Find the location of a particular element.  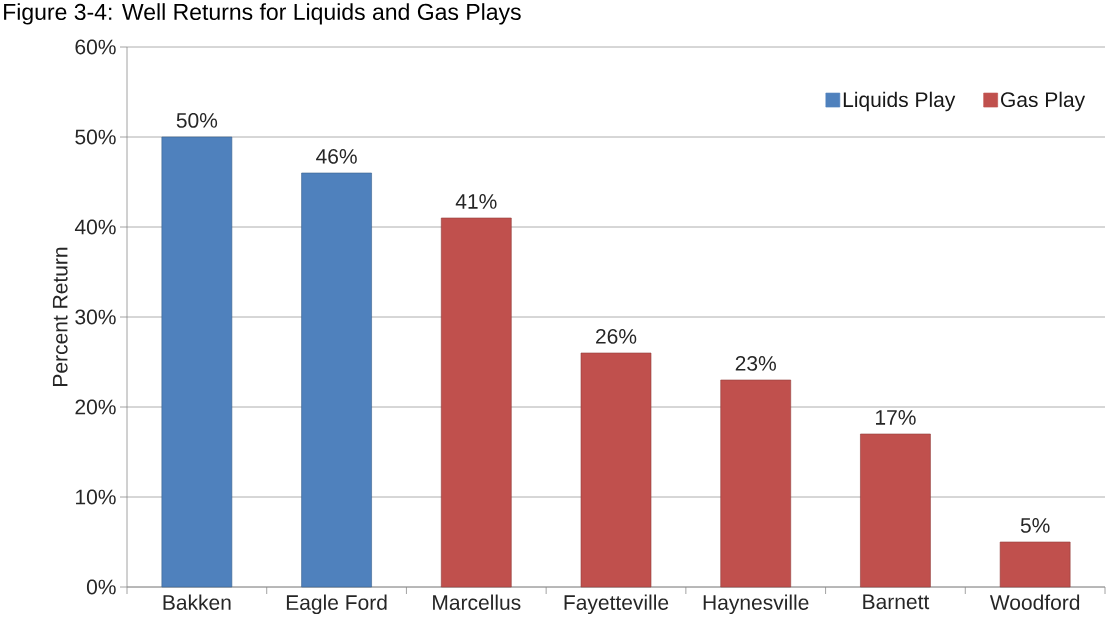

data-label: 23% is located at coordinates (755, 363).